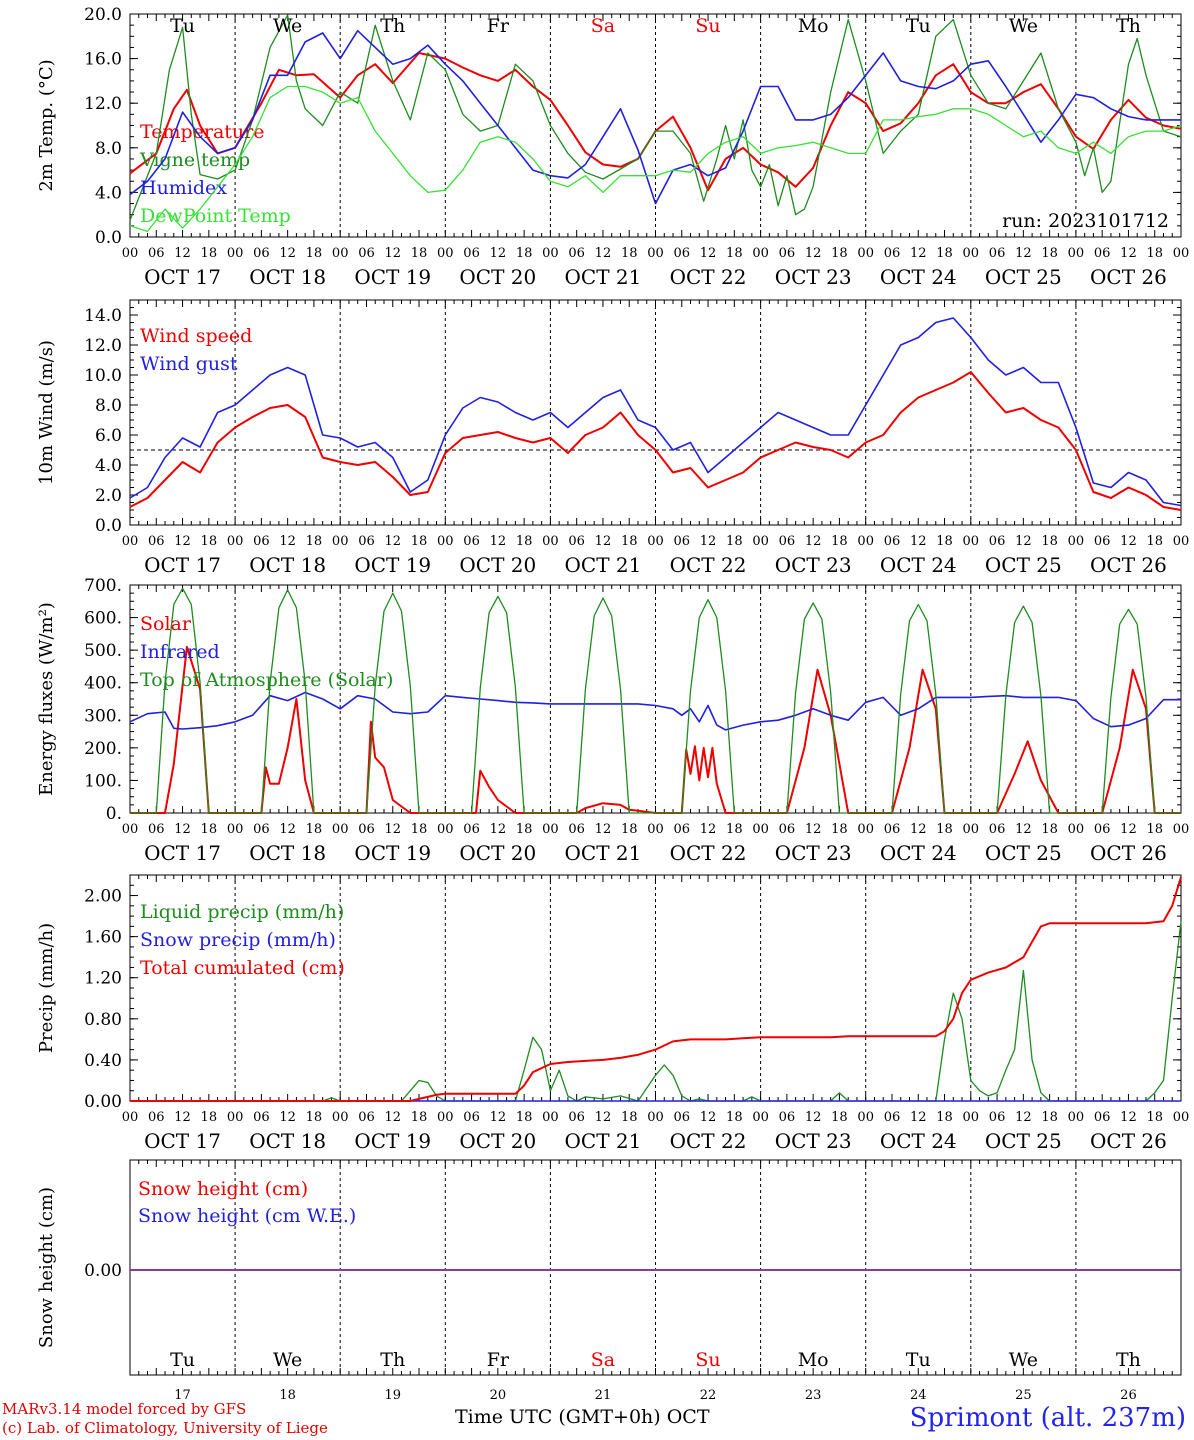  Describe the element at coordinates (215, 216) in the screenshot. I see `legend-entry: DewPoint Temp` at that location.